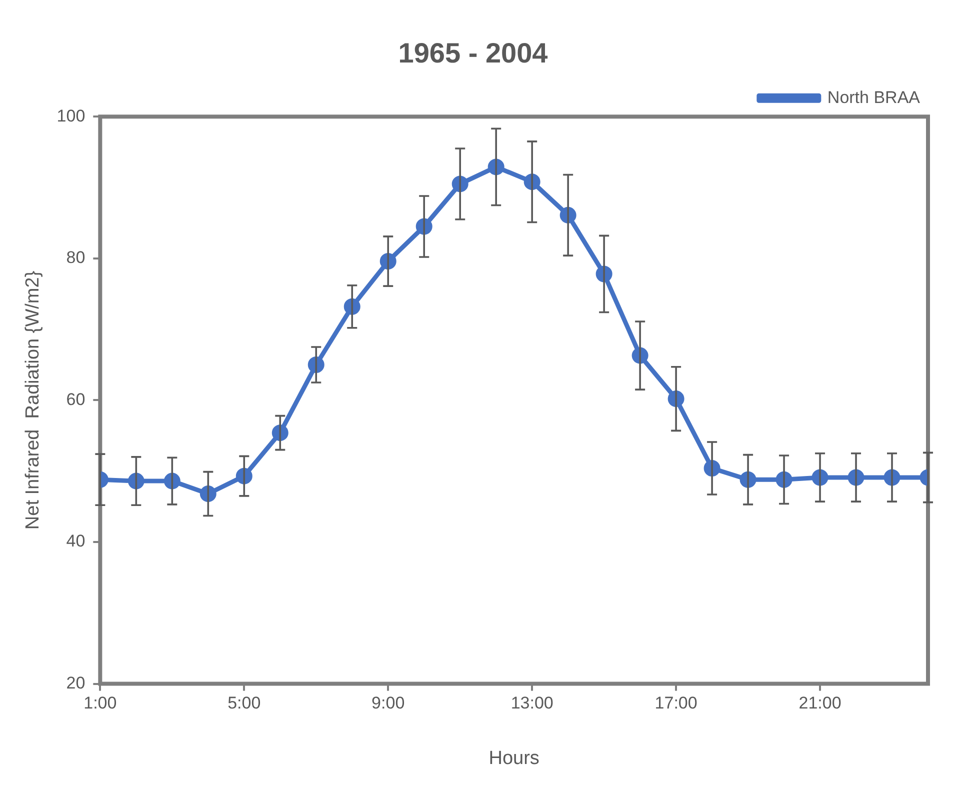 This screenshot has height=792, width=966. Describe the element at coordinates (100, 703) in the screenshot. I see `x-tick-label: 1:00` at that location.